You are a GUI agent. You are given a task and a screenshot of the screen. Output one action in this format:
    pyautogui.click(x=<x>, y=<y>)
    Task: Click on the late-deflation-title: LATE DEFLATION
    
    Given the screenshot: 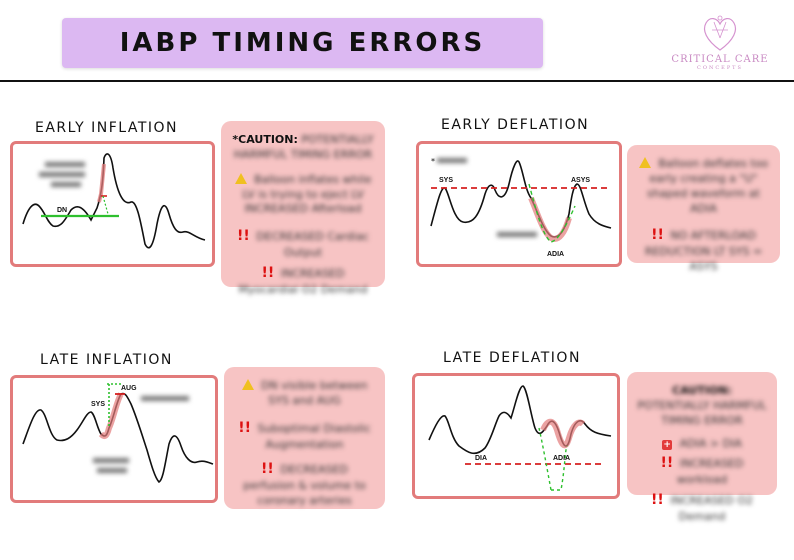 What is the action you would take?
    pyautogui.click(x=512, y=358)
    